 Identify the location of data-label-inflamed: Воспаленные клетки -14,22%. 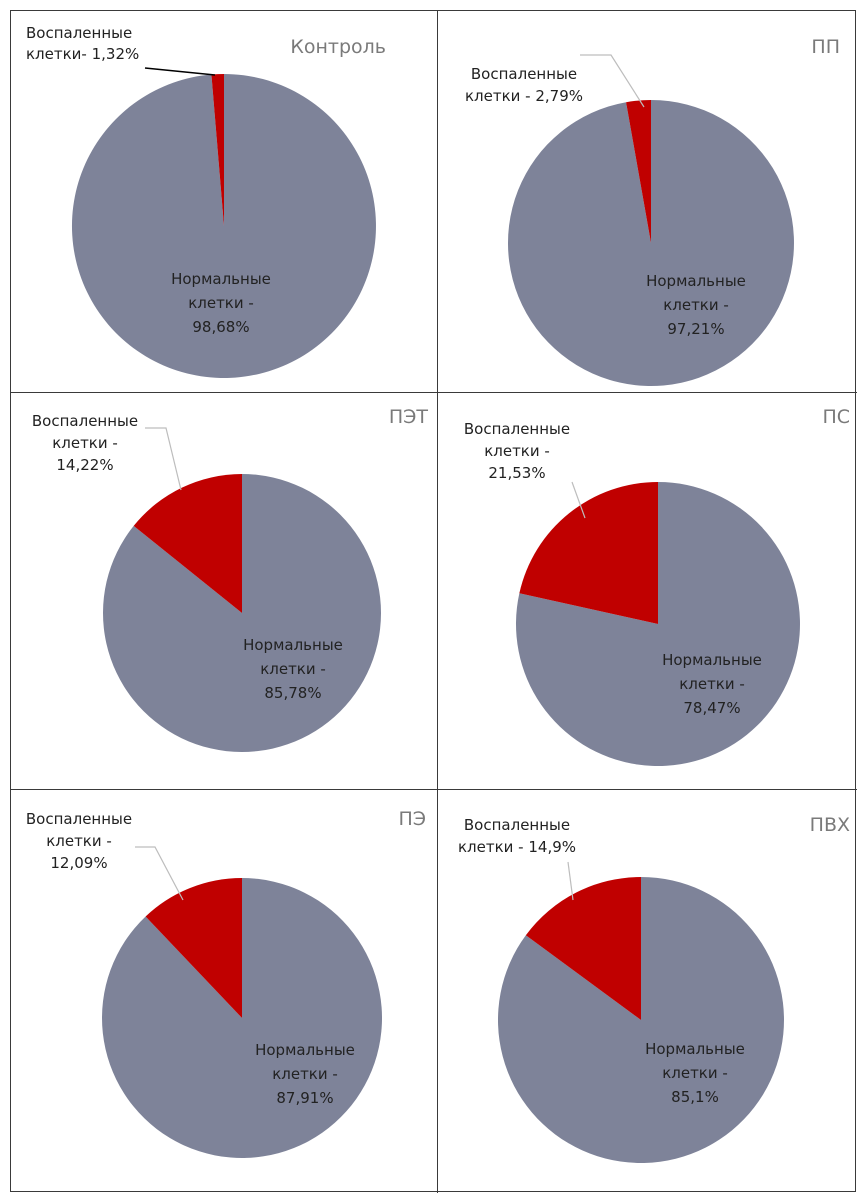
(85, 443).